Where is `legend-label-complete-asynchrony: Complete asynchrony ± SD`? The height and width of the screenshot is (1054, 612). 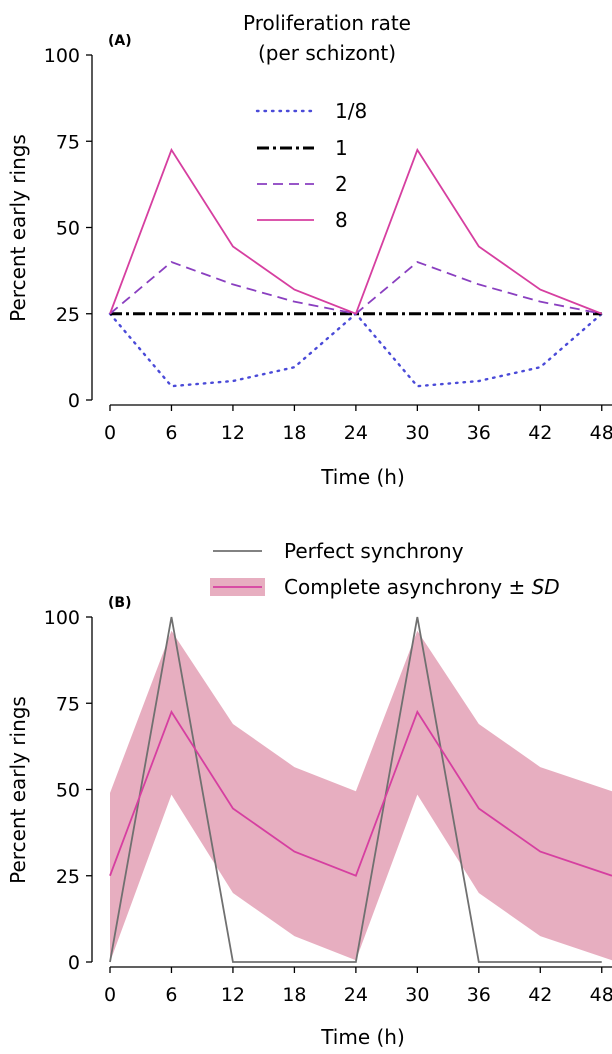
legend-label-complete-asynchrony: Complete asynchrony ± SD is located at coordinates (422, 587).